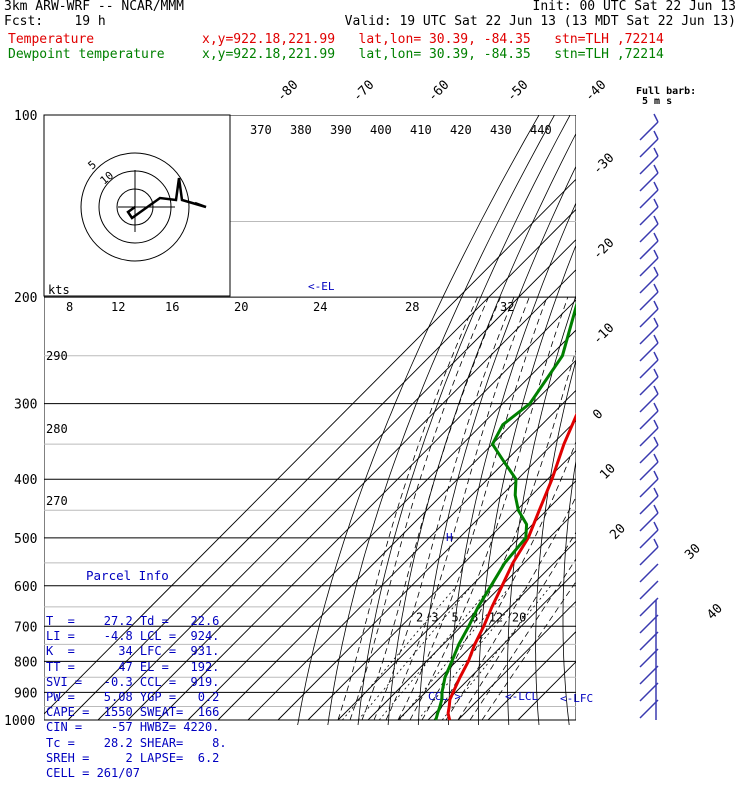  I want to click on isotherm-label: 40, so click(715, 612).